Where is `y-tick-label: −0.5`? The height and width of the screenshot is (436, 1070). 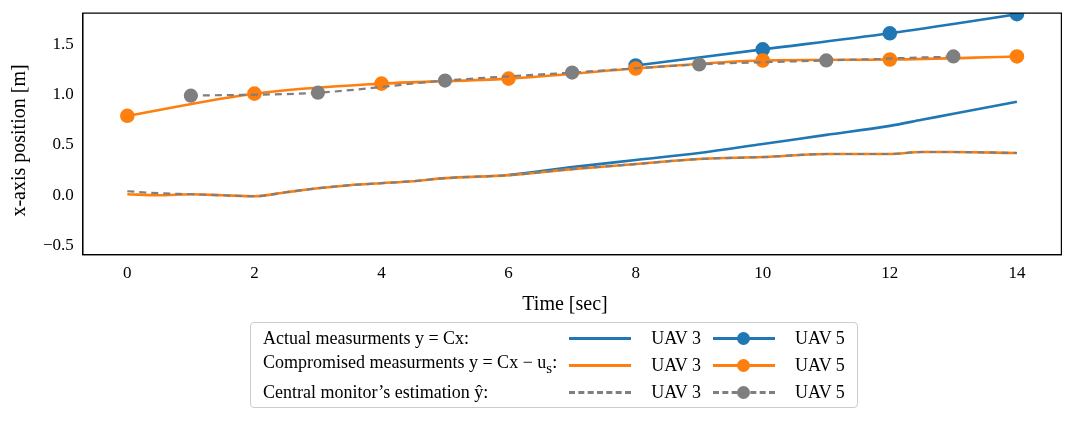 y-tick-label: −0.5 is located at coordinates (58, 245).